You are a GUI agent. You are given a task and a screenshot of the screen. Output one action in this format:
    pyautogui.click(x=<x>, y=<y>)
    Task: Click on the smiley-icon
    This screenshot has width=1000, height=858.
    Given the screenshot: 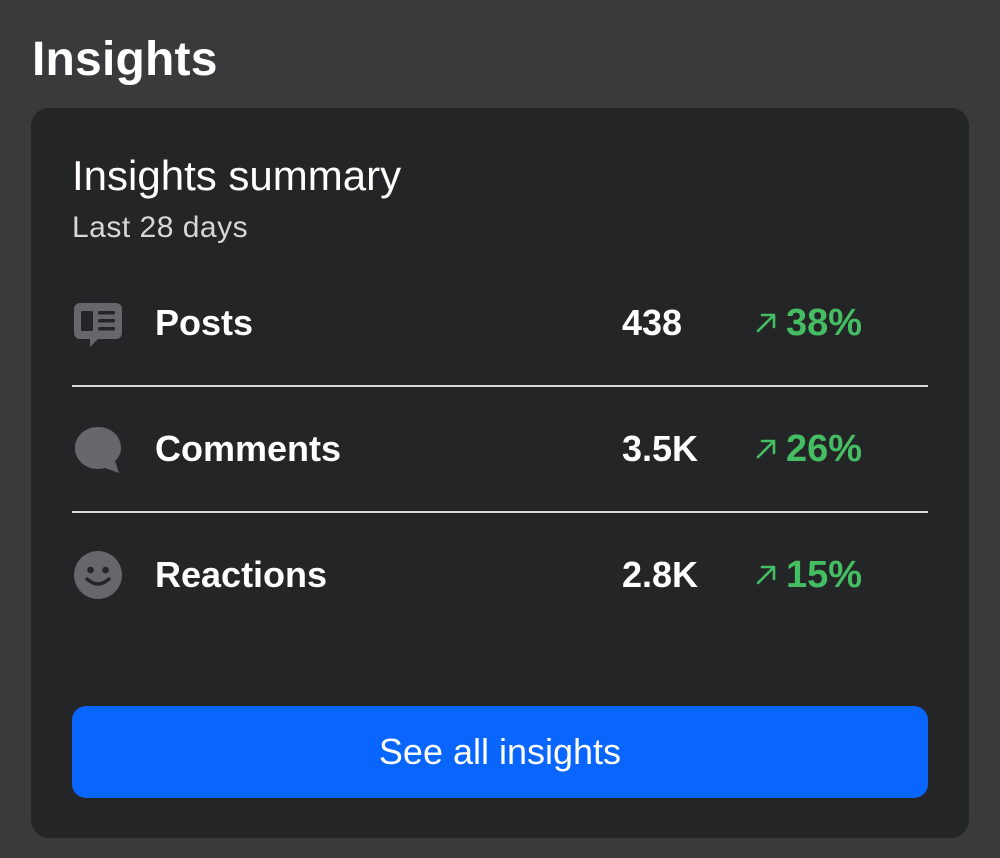 What is the action you would take?
    pyautogui.click(x=98, y=575)
    